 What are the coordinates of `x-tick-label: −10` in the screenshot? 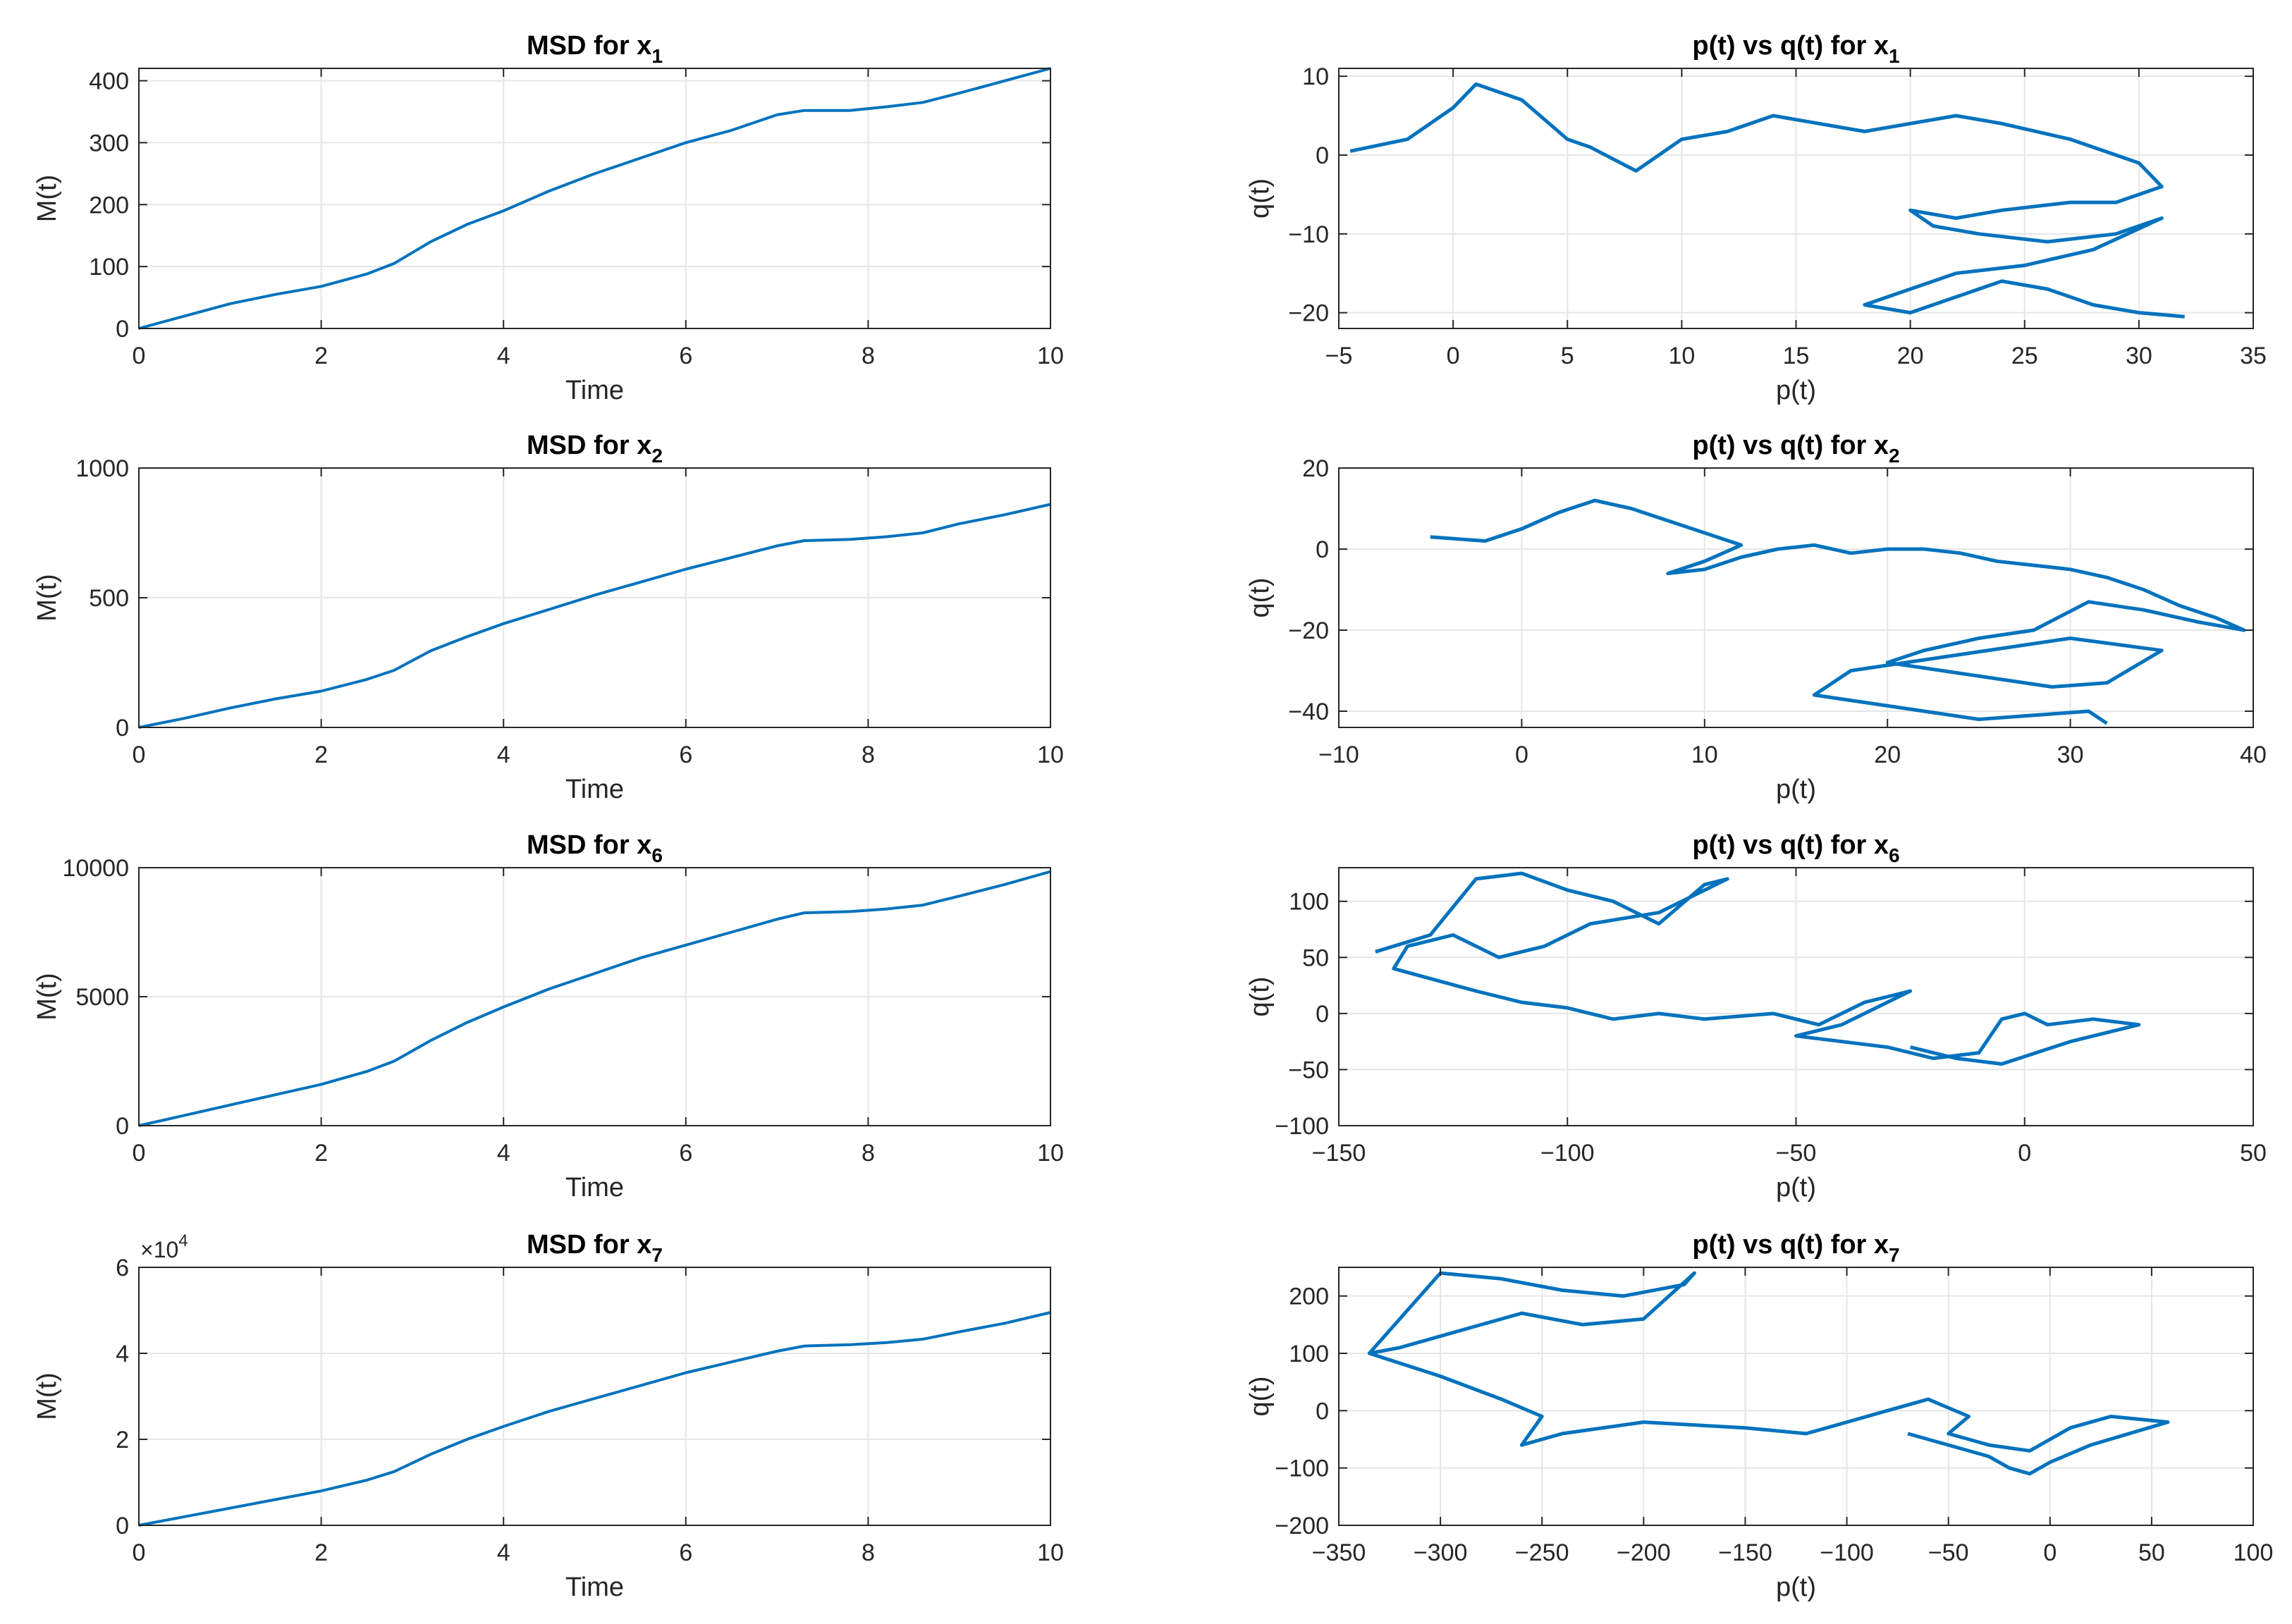 It's located at (1339, 755).